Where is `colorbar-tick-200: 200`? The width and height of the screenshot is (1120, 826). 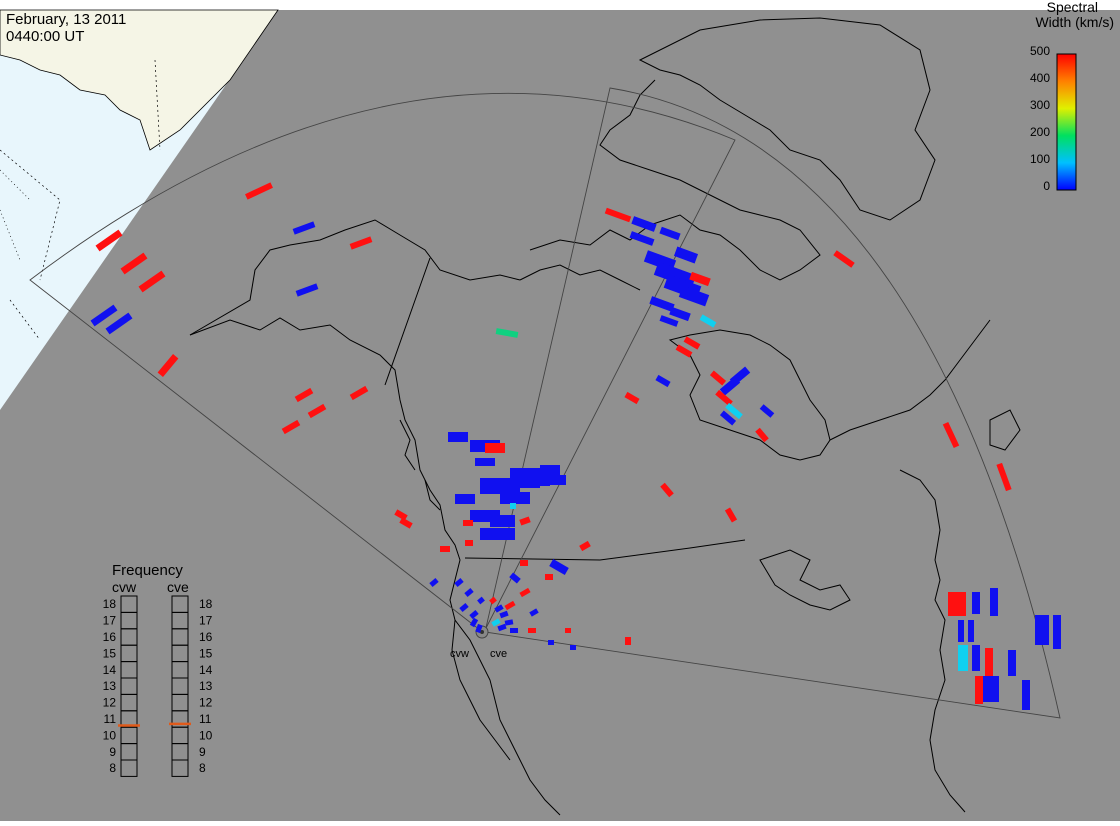
colorbar-tick-200: 200 is located at coordinates (1040, 132).